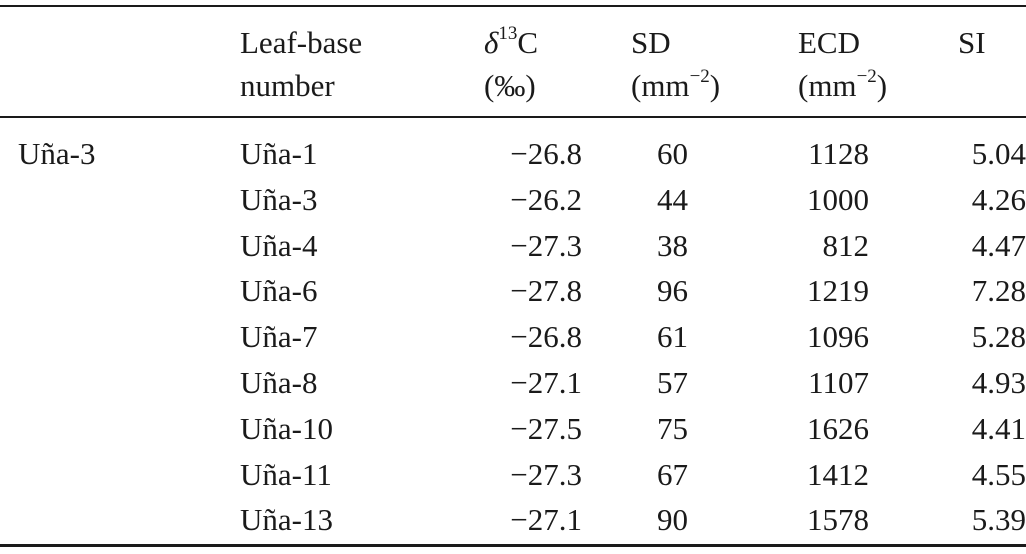 The image size is (1026, 554). I want to click on ecd-cell: 1219, so click(838, 290).